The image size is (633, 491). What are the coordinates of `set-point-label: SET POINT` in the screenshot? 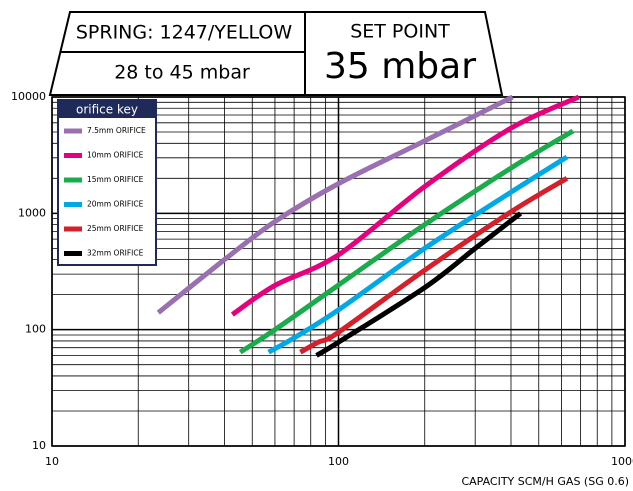 It's located at (400, 32).